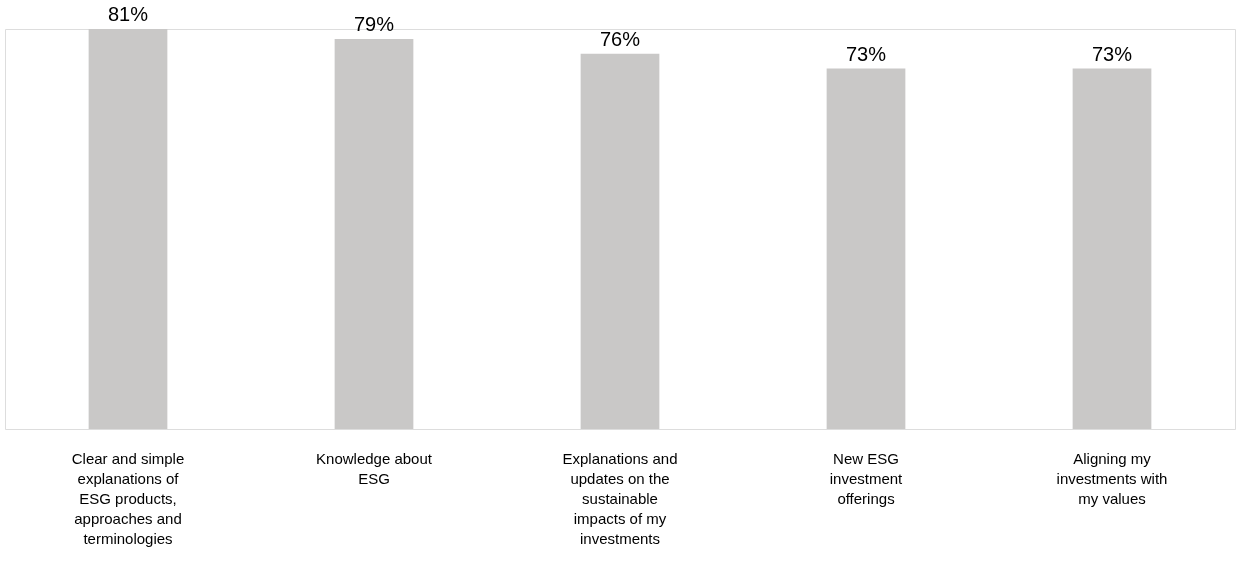 The image size is (1258, 567). Describe the element at coordinates (620, 498) in the screenshot. I see `x-tick-label: Explanations and updates on the sustainable impacts of my investments` at that location.